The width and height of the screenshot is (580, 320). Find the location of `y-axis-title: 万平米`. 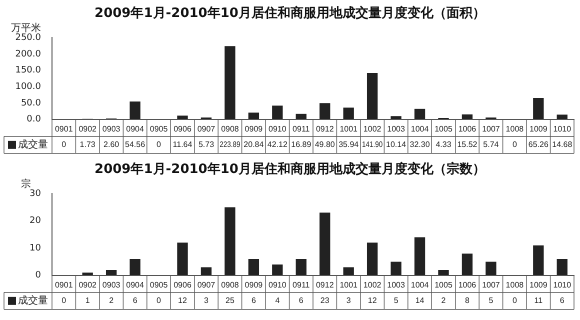

y-axis-title: 万平米 is located at coordinates (26, 28).